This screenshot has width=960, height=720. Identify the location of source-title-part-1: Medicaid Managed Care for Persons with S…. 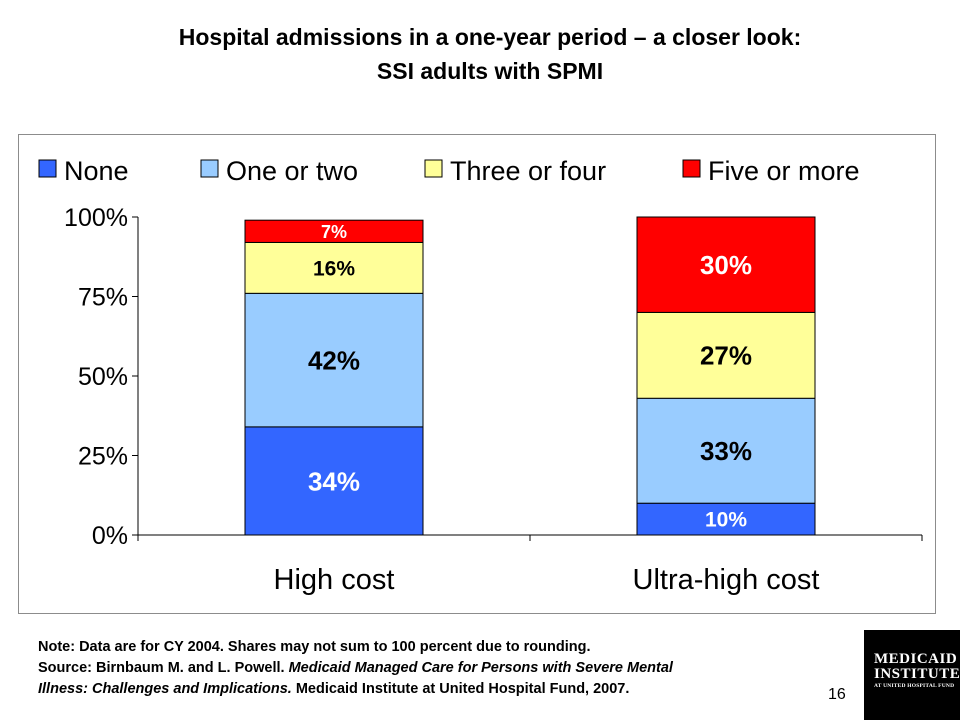
(480, 668).